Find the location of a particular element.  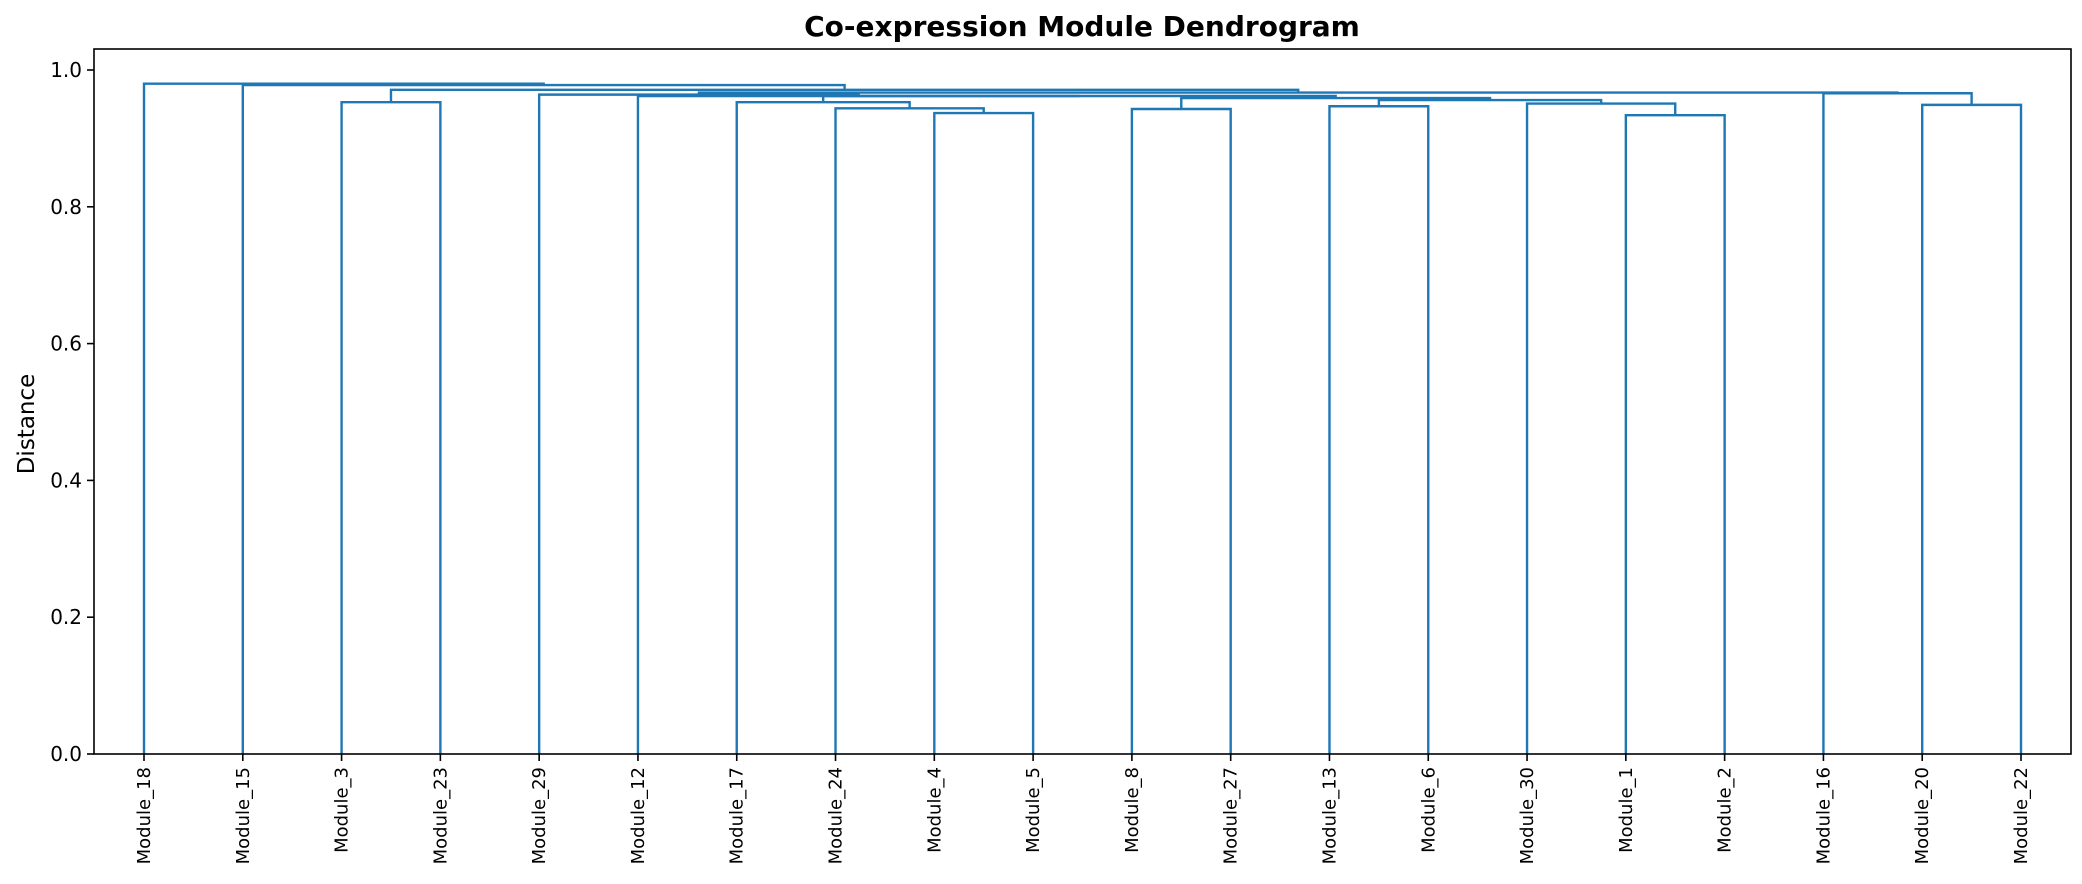

leaf-label: Module_12 is located at coordinates (638, 815).